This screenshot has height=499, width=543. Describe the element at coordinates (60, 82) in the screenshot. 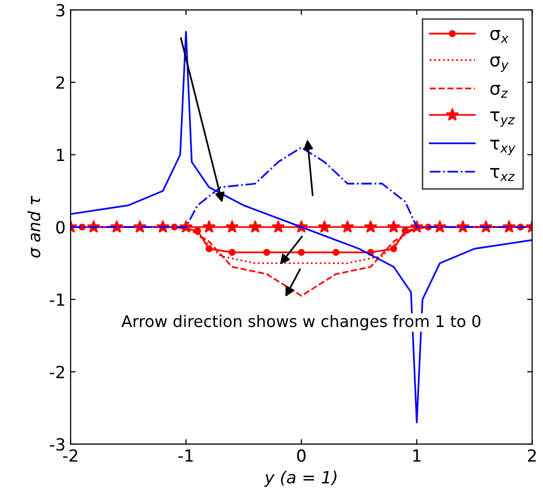

I see `y-tick-label: 2` at that location.